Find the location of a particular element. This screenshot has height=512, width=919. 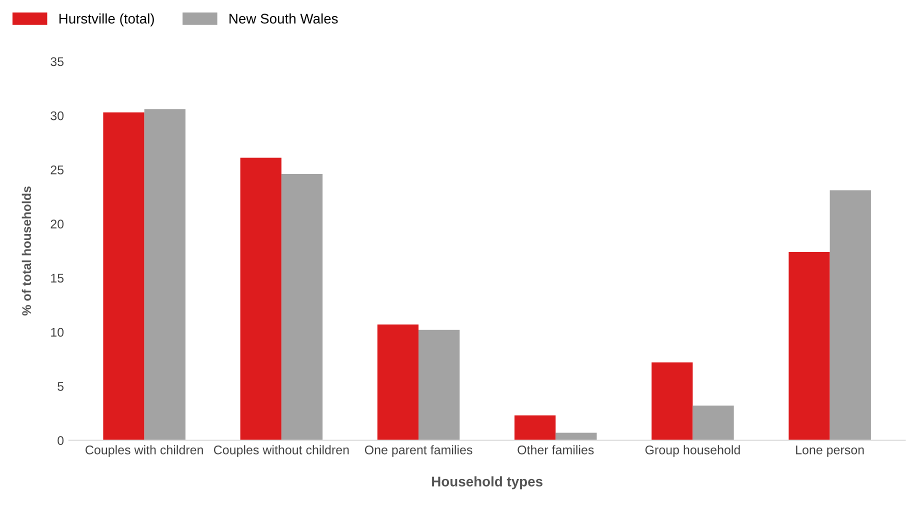

y-axis-title: % of total households is located at coordinates (27, 251).